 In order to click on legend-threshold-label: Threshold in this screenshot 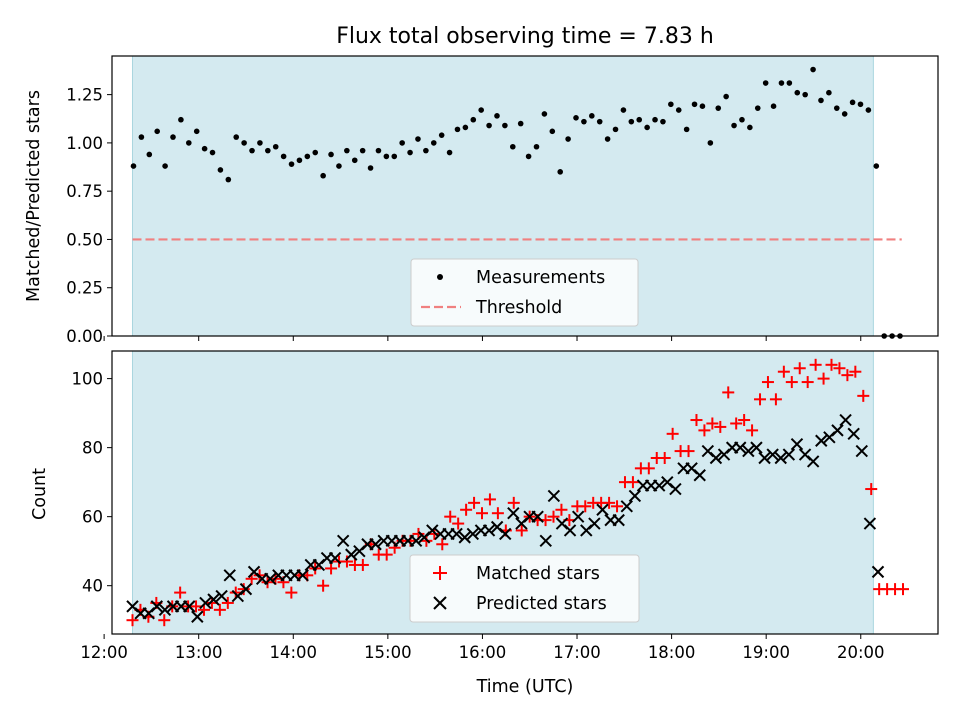, I will do `click(518, 308)`.